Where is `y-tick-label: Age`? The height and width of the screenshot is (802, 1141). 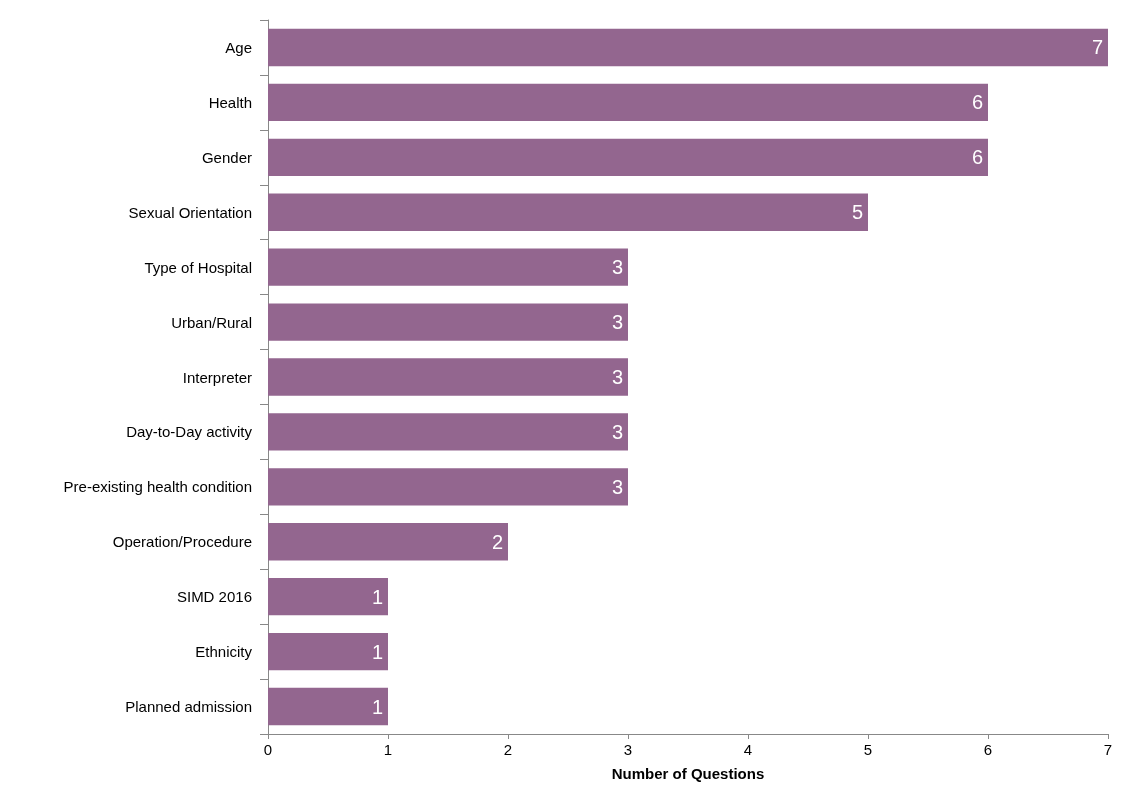 y-tick-label: Age is located at coordinates (238, 47).